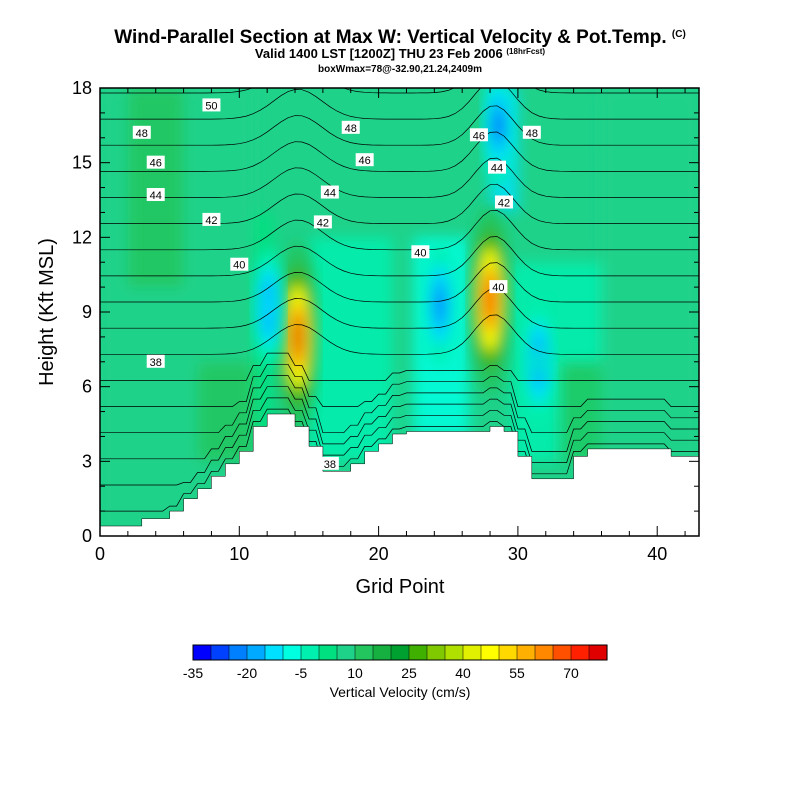 The image size is (800, 800). Describe the element at coordinates (525, 51) in the screenshot. I see `chart-subtitle-mark: (18hrFcst)` at that location.